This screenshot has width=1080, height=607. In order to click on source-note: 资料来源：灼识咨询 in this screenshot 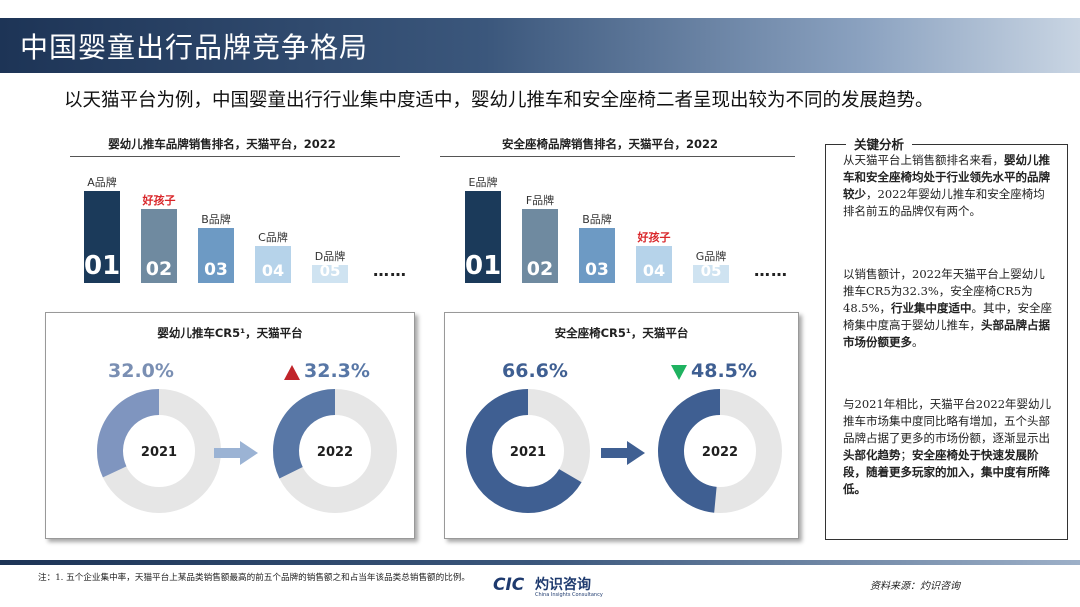, I will do `click(915, 586)`.